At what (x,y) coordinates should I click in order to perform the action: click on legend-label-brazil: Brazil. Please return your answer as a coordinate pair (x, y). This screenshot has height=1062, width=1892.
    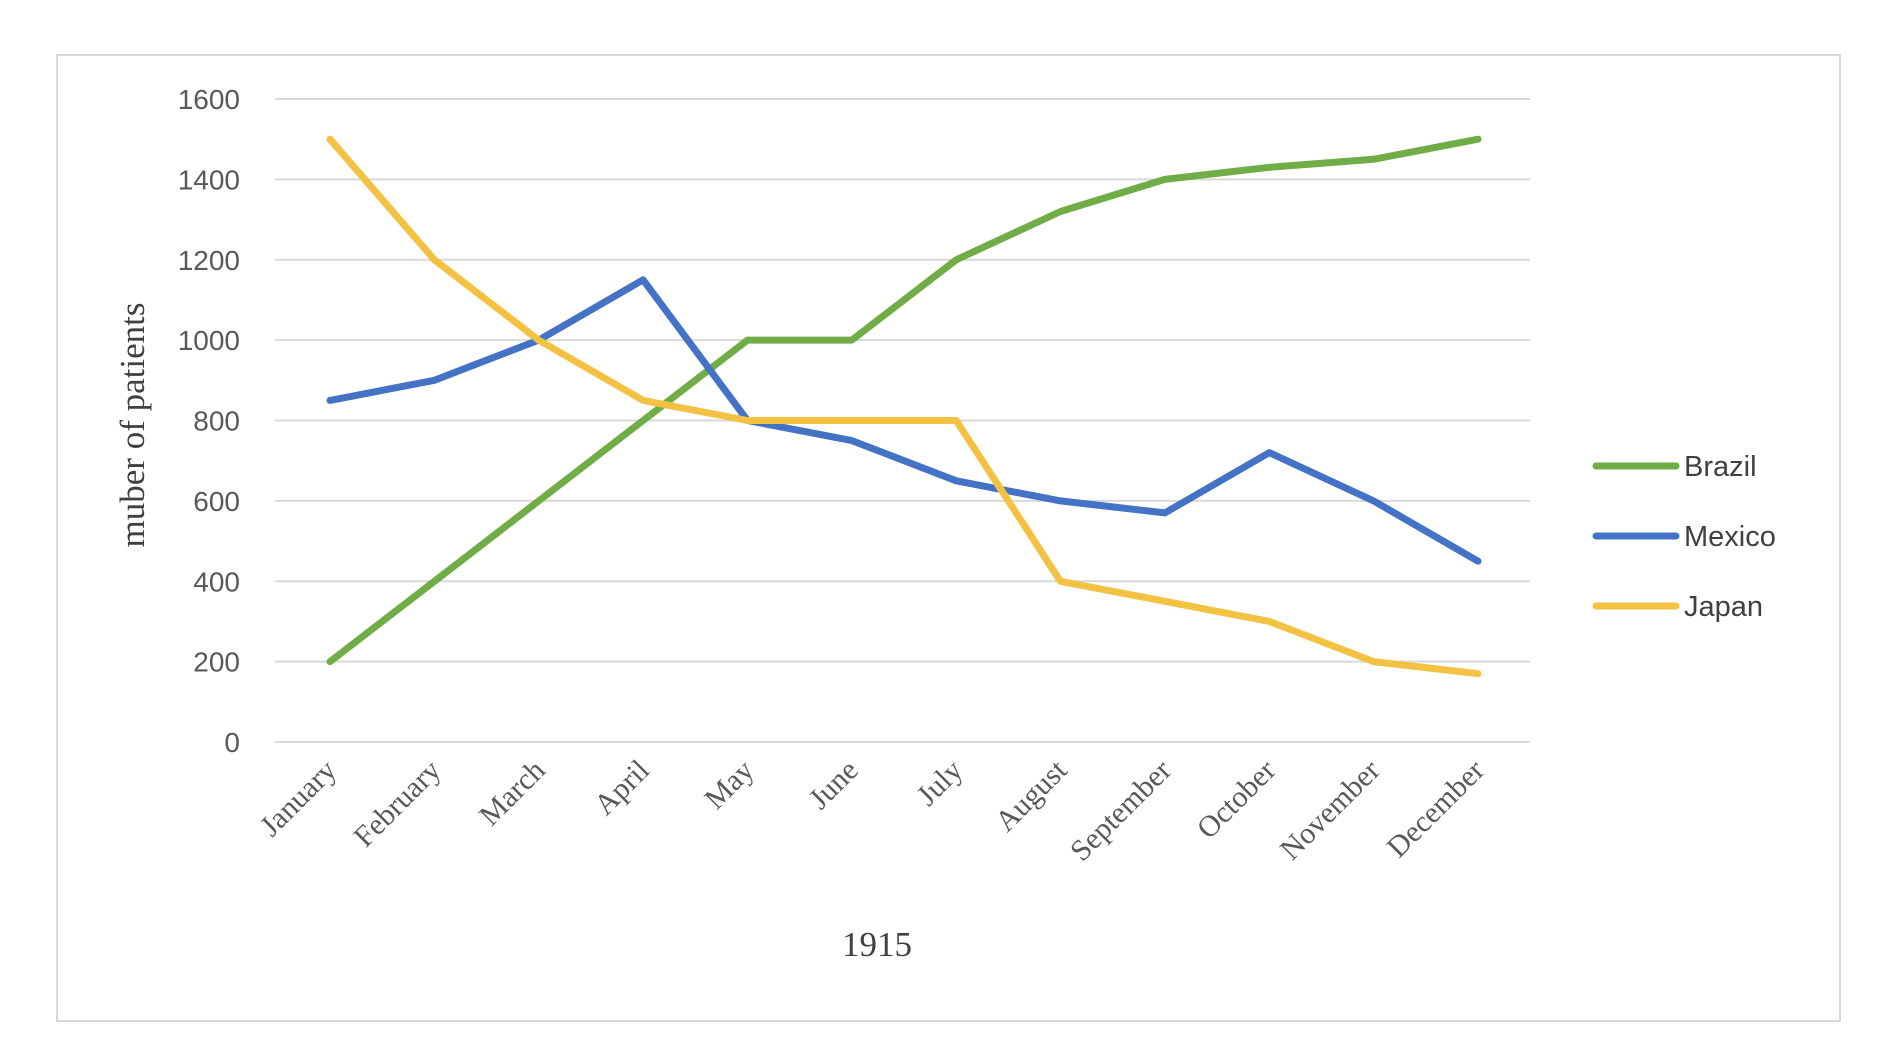
    Looking at the image, I should click on (1720, 467).